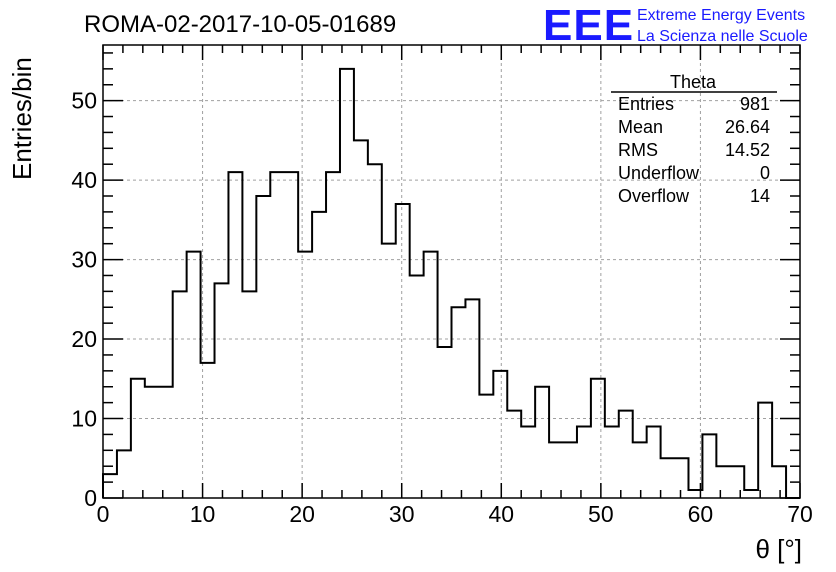 This screenshot has height=572, width=836. I want to click on y-tick-label: 50, so click(84, 101).